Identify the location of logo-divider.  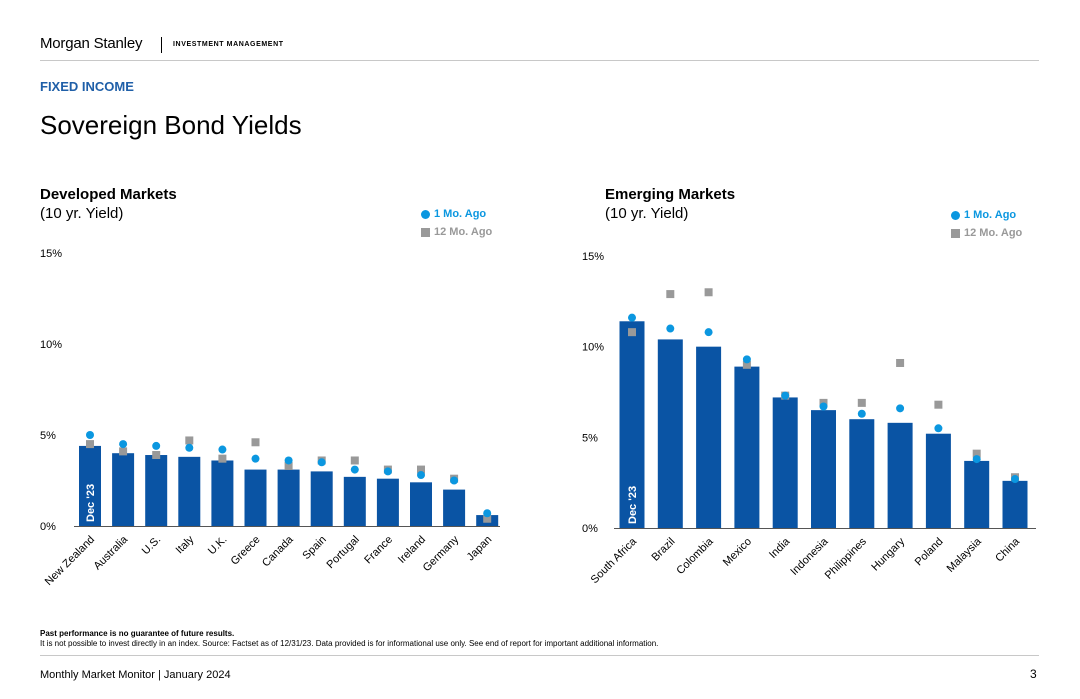
(161, 45).